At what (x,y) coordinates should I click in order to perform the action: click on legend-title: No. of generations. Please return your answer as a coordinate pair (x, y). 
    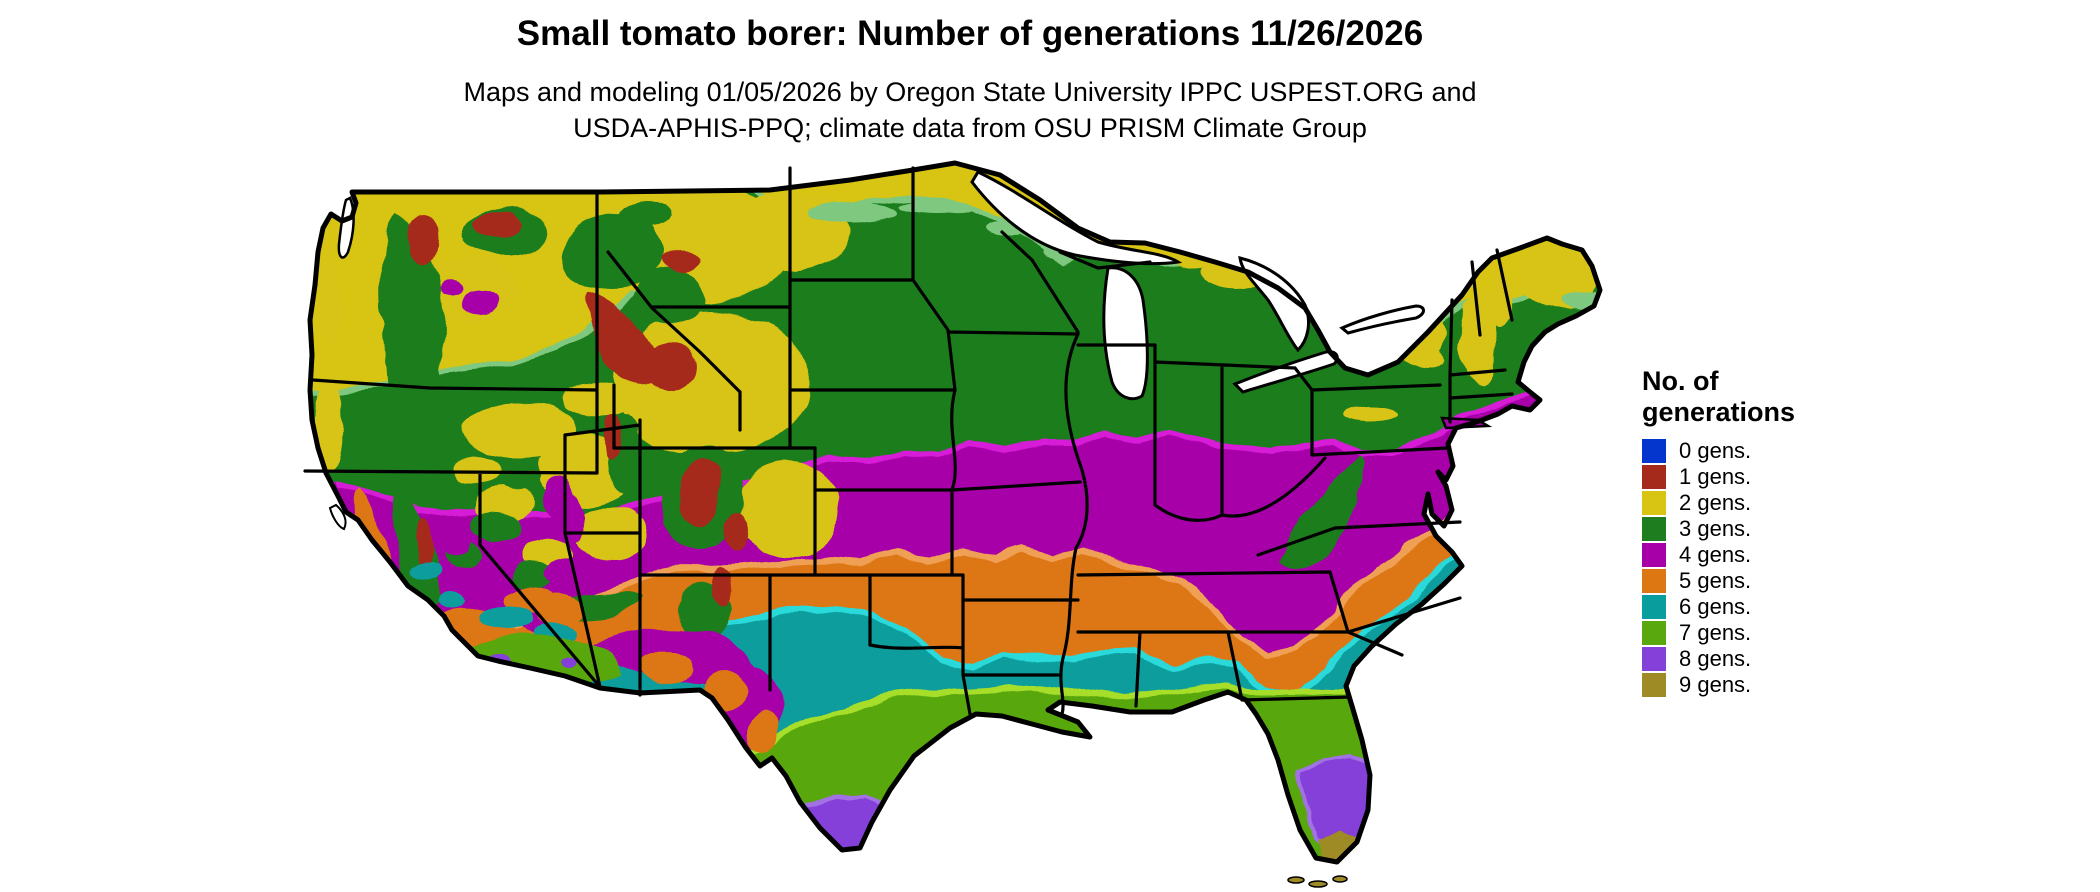
    Looking at the image, I should click on (1772, 397).